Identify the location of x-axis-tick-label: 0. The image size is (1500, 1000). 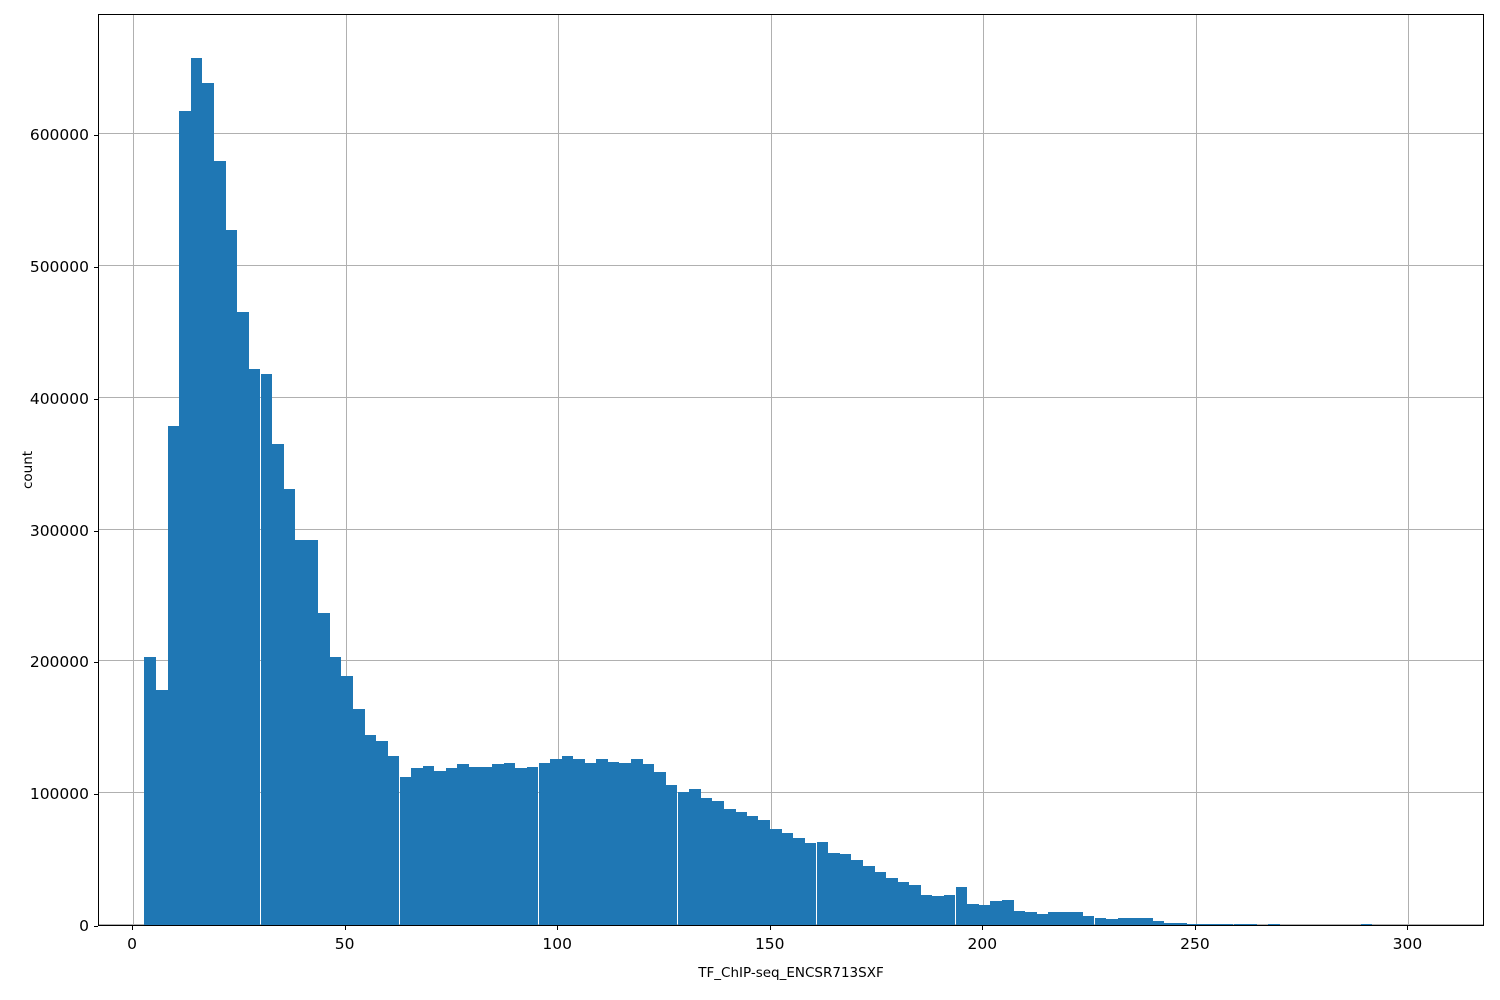
(132, 944).